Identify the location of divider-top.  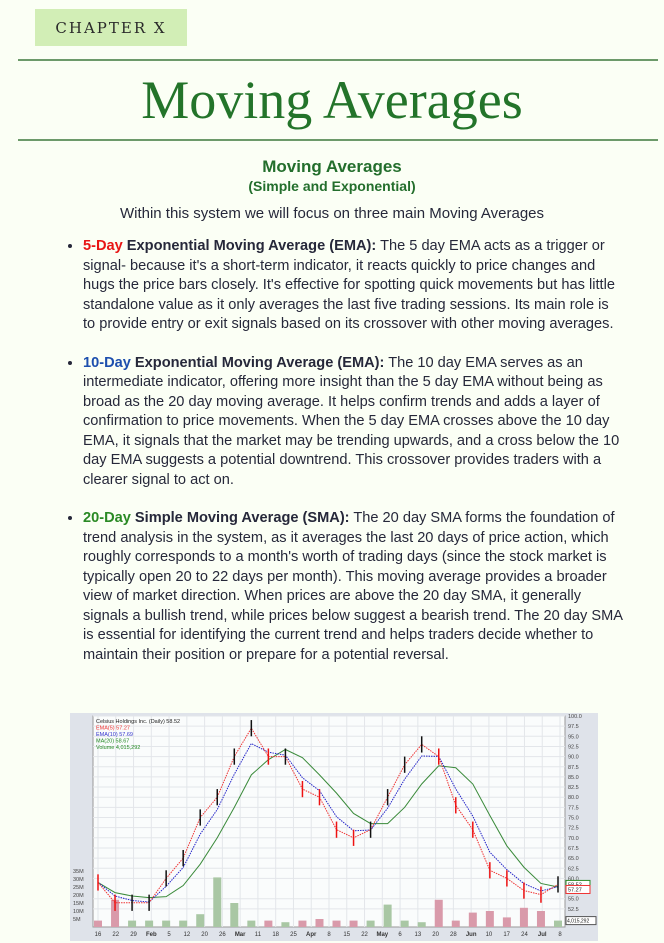
(338, 60).